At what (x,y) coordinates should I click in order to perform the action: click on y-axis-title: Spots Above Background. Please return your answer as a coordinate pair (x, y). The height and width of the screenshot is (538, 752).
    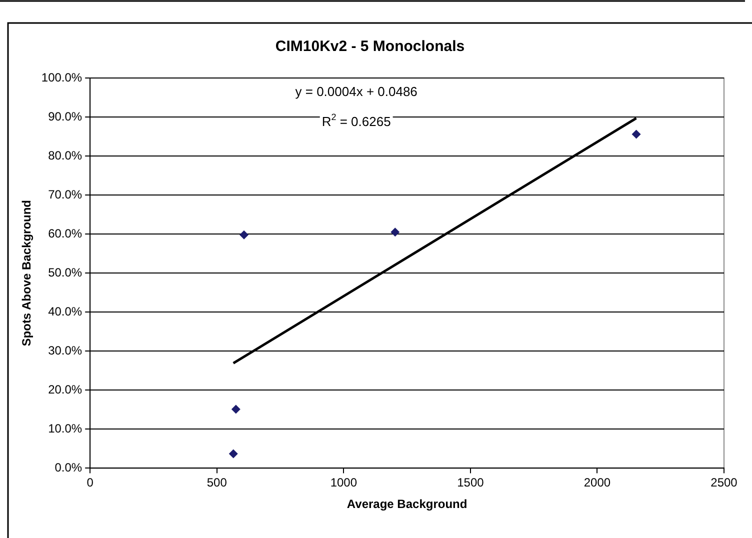
    Looking at the image, I should click on (27, 273).